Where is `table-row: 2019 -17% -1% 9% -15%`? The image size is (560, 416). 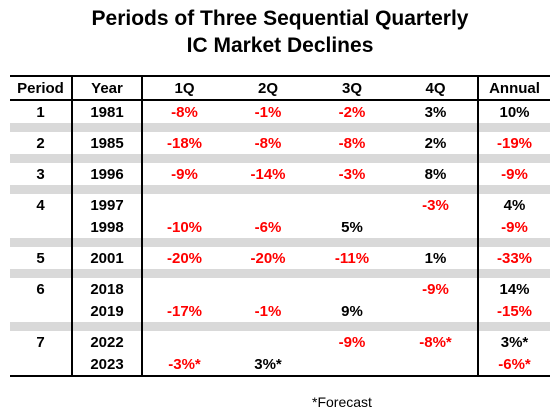
table-row: 2019 -17% -1% 9% -15% is located at coordinates (280, 311).